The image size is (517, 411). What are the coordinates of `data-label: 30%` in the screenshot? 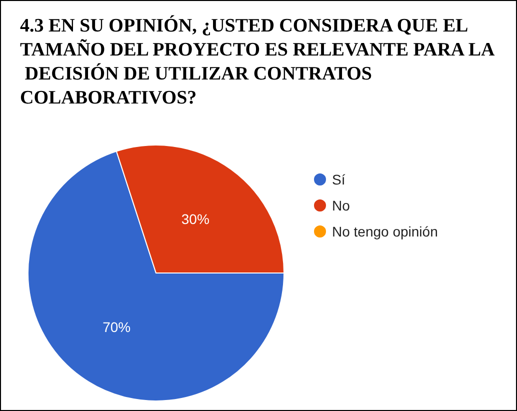 It's located at (195, 218).